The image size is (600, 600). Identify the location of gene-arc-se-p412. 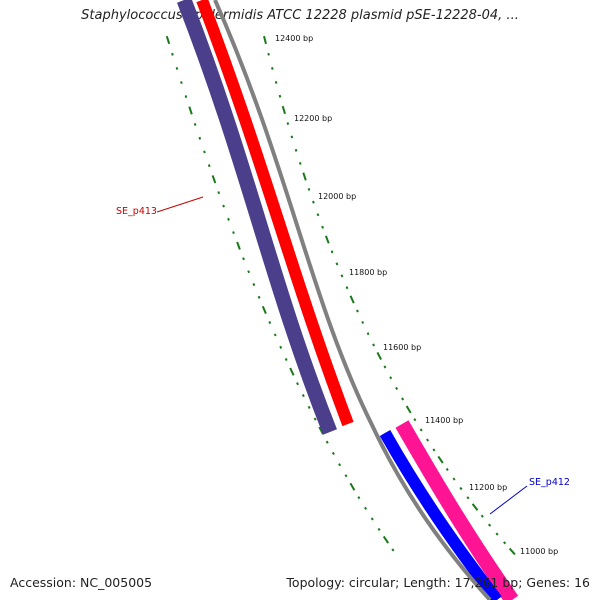
(440, 515).